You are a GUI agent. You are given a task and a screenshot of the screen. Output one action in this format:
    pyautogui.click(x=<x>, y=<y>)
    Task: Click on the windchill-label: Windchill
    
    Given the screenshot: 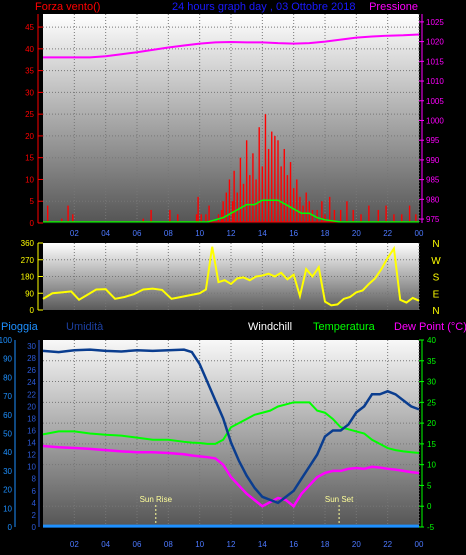 What is the action you would take?
    pyautogui.click(x=270, y=327)
    